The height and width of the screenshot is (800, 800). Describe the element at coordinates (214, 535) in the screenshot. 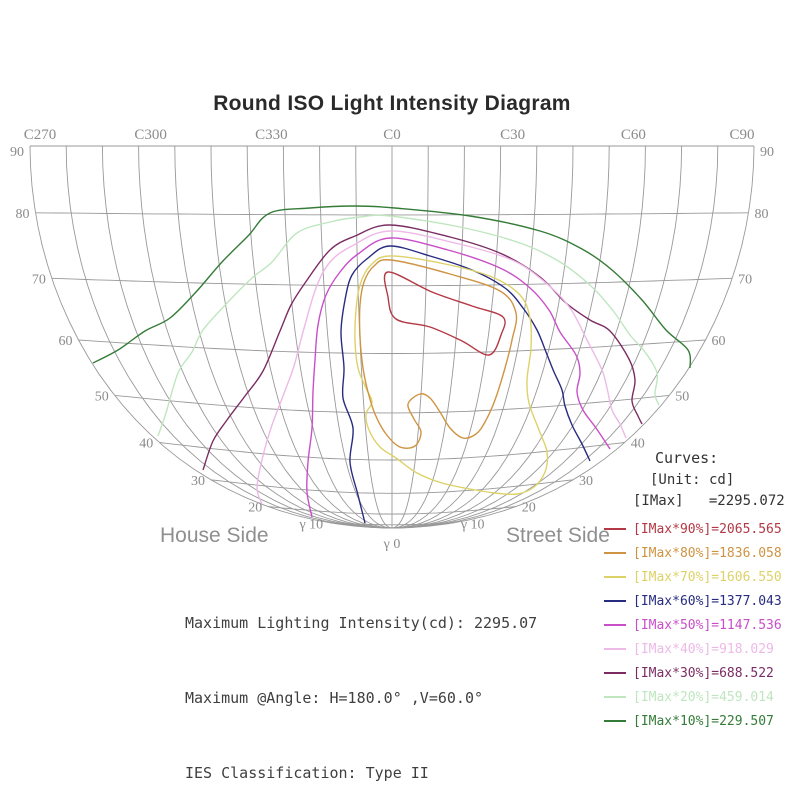

I see `house-side-label: House Side` at that location.